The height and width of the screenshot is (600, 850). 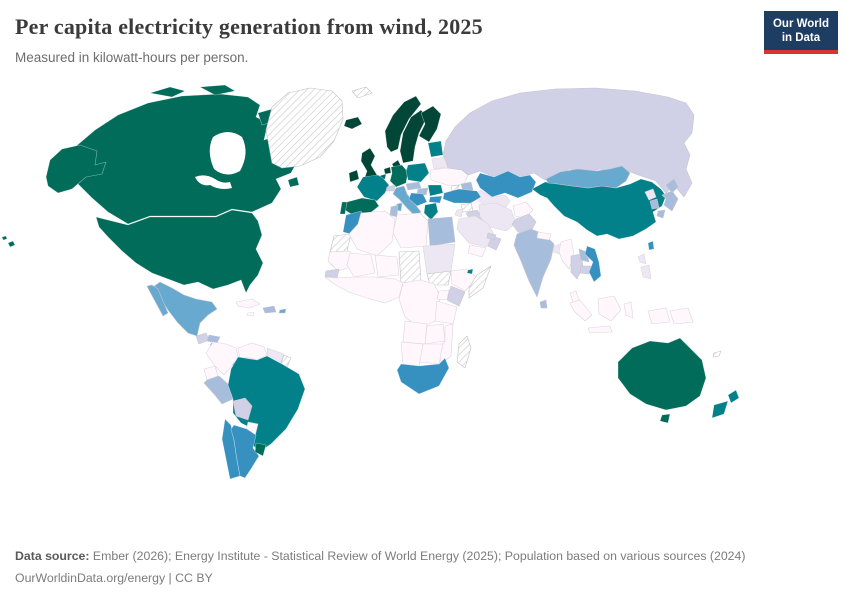 What do you see at coordinates (665, 418) in the screenshot?
I see `country-australia-tasmania` at bounding box center [665, 418].